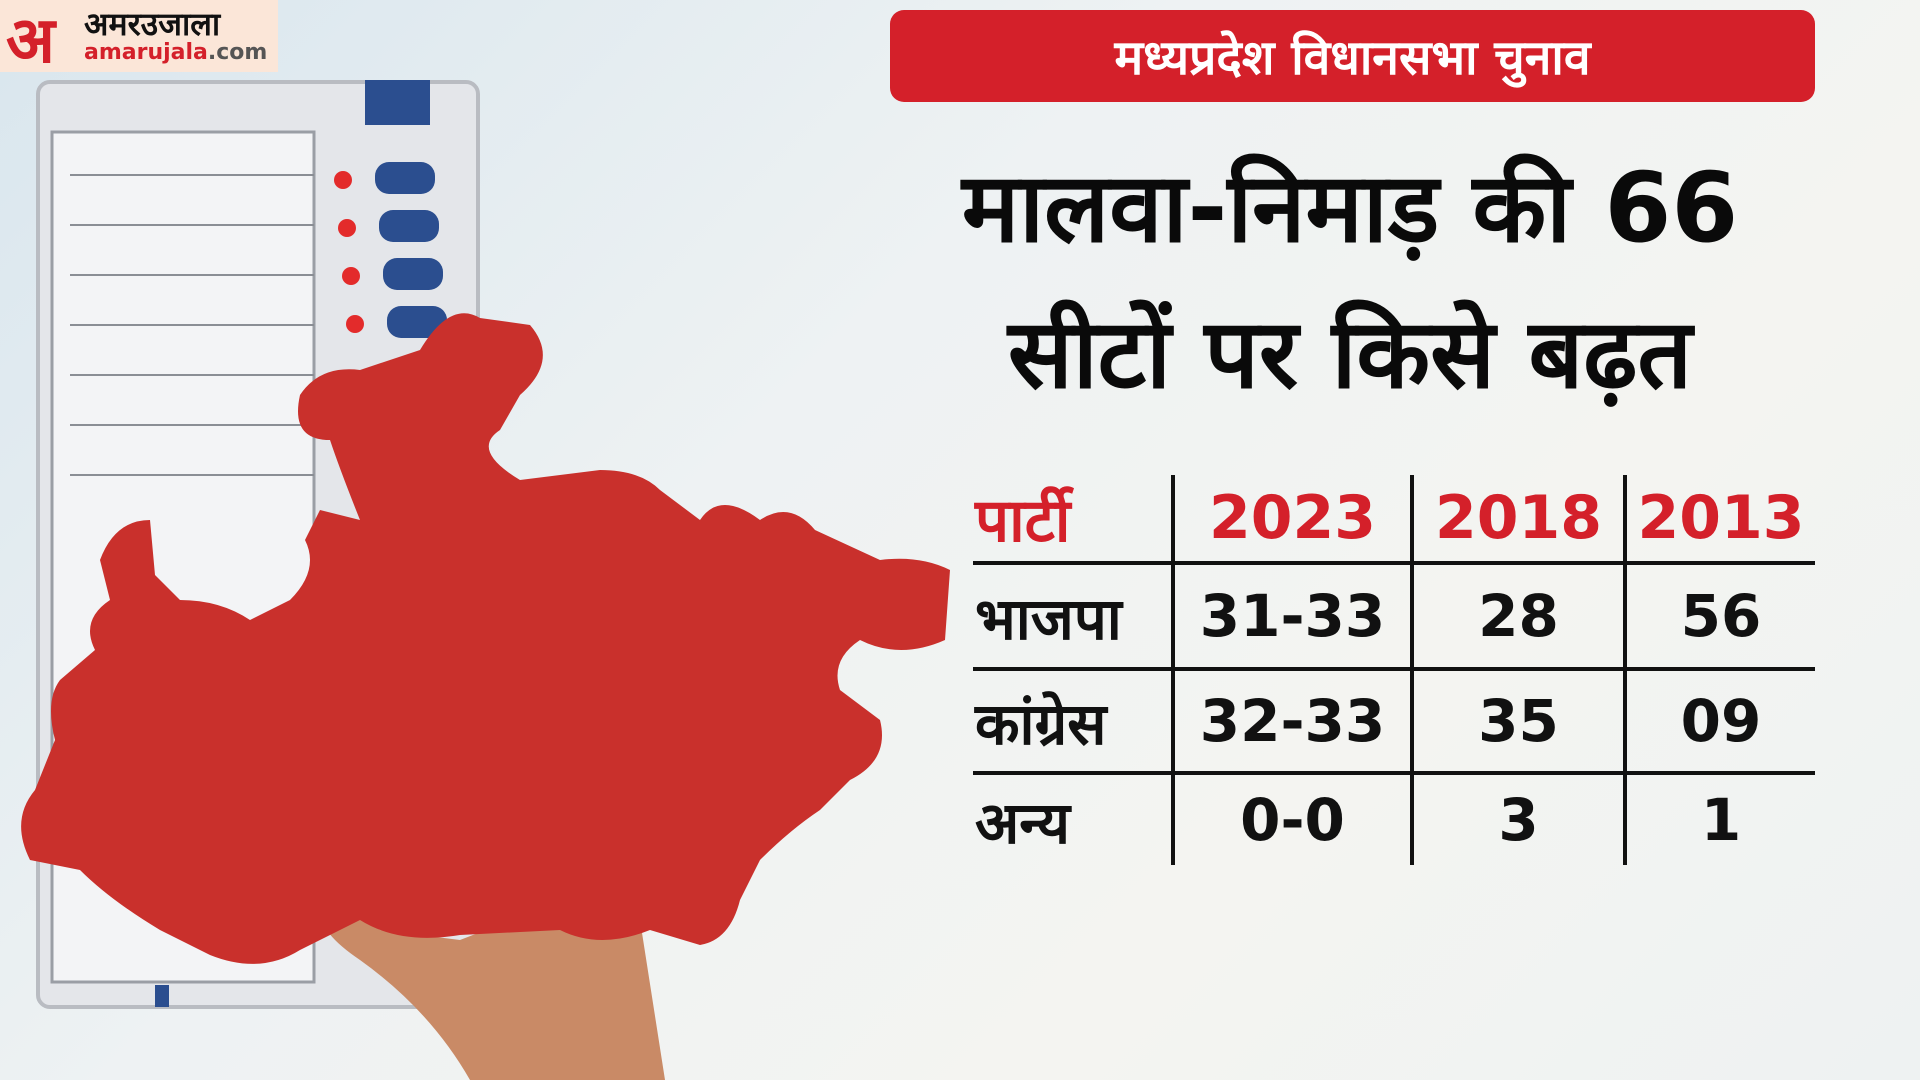 Image resolution: width=1920 pixels, height=1080 pixels. Describe the element at coordinates (1292, 820) in the screenshot. I see `table-cell: 0-0` at that location.